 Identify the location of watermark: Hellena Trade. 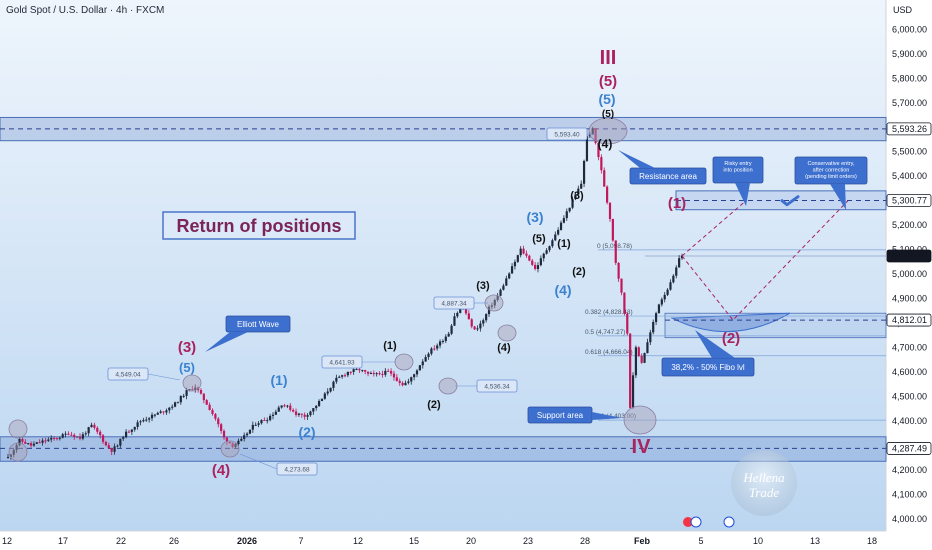
(764, 483).